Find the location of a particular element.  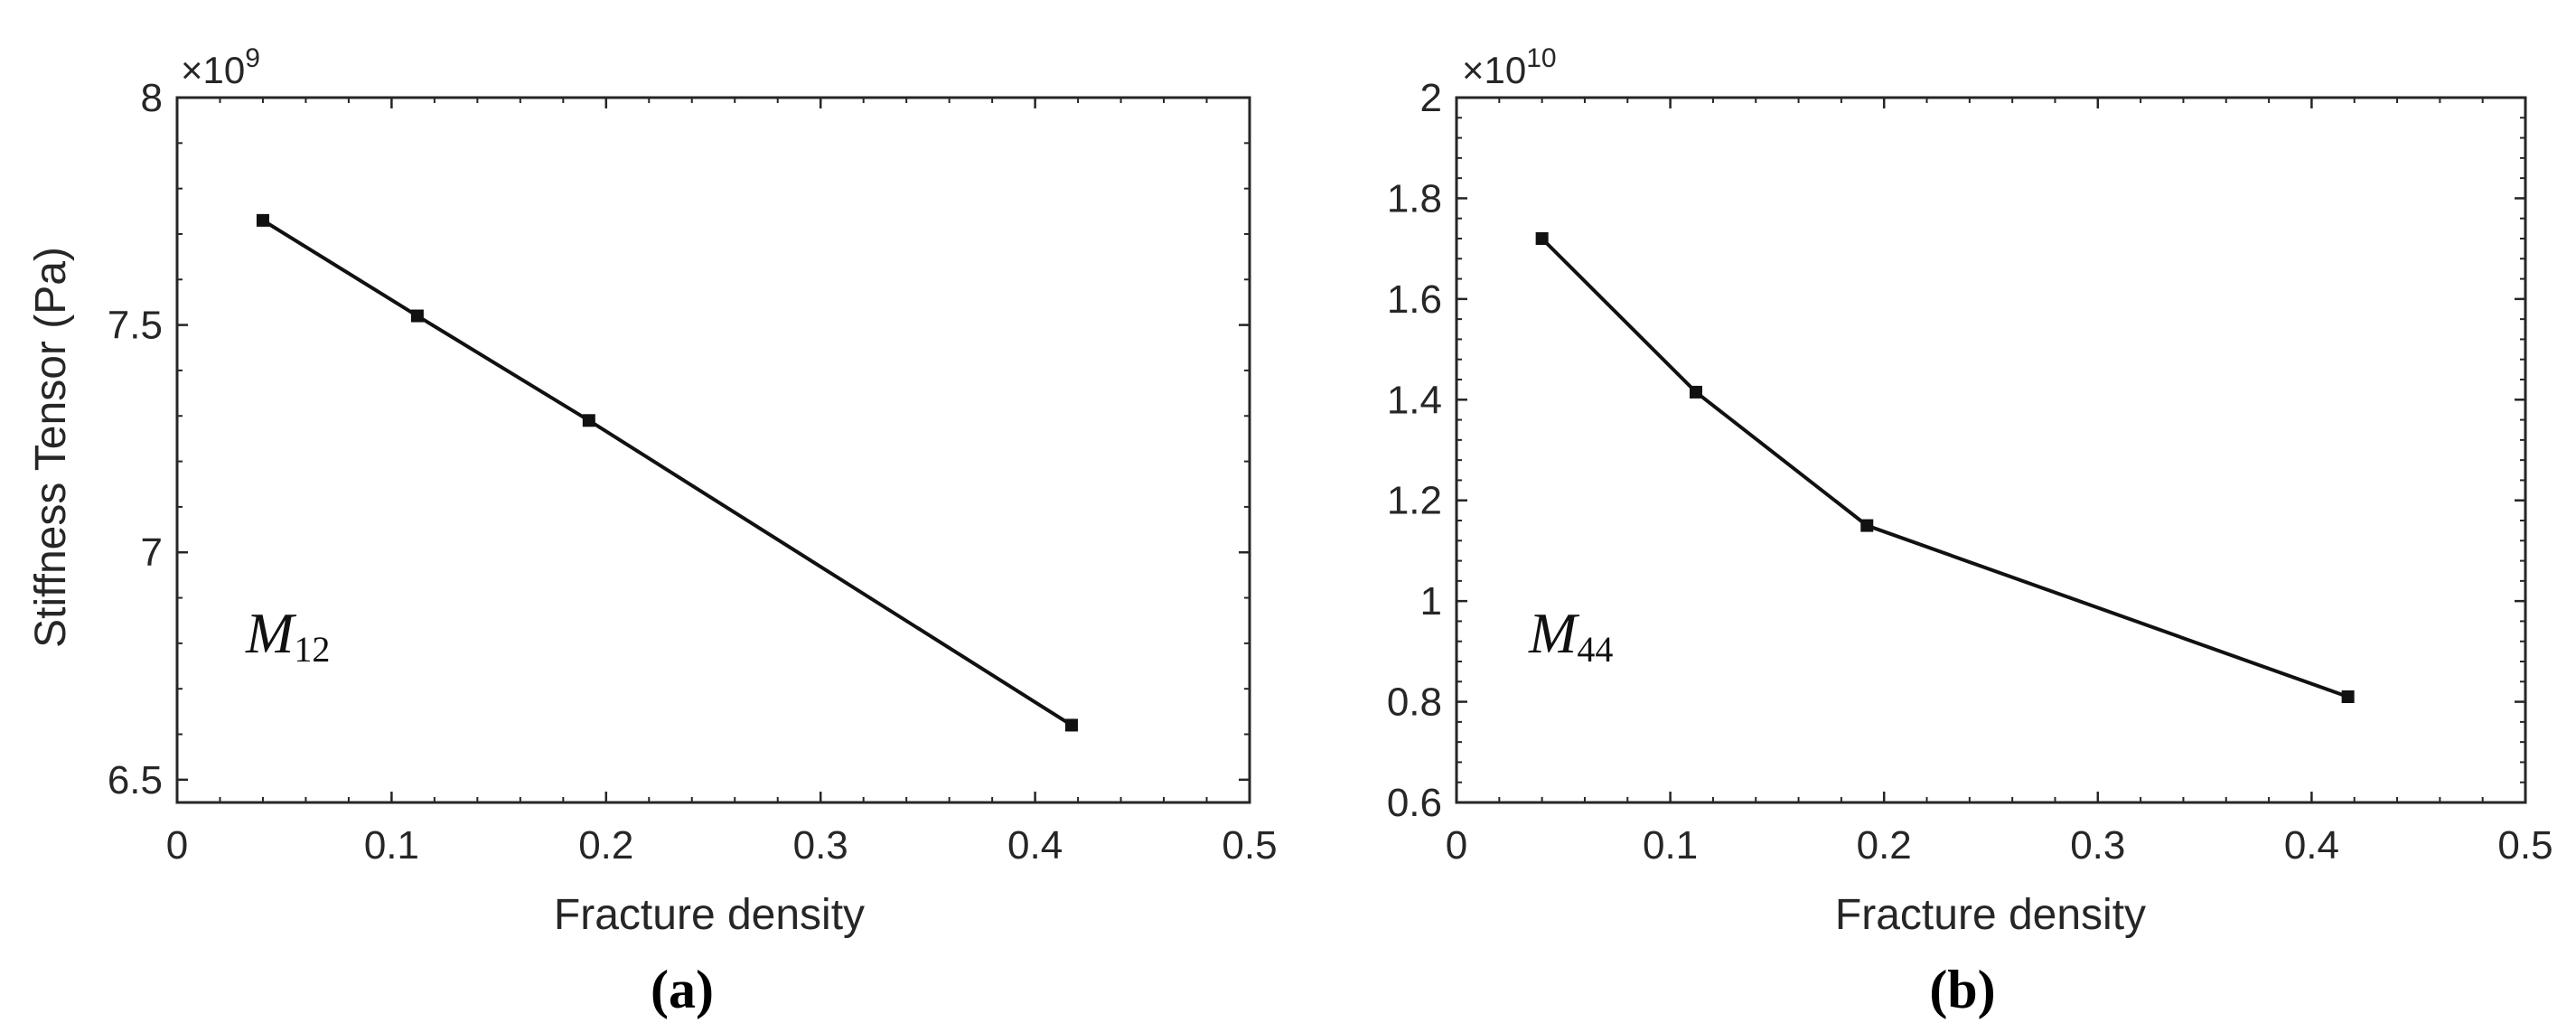

panel-b-exponent-base: ×10 is located at coordinates (1494, 70).